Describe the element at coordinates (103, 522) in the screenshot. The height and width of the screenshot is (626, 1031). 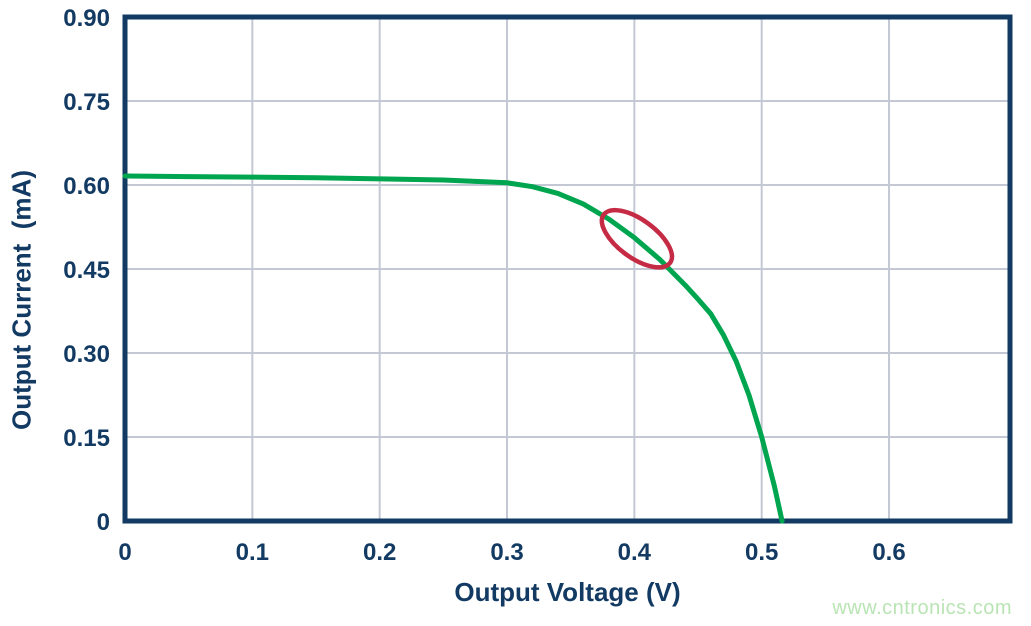
I see `y-tick-label: 0` at that location.